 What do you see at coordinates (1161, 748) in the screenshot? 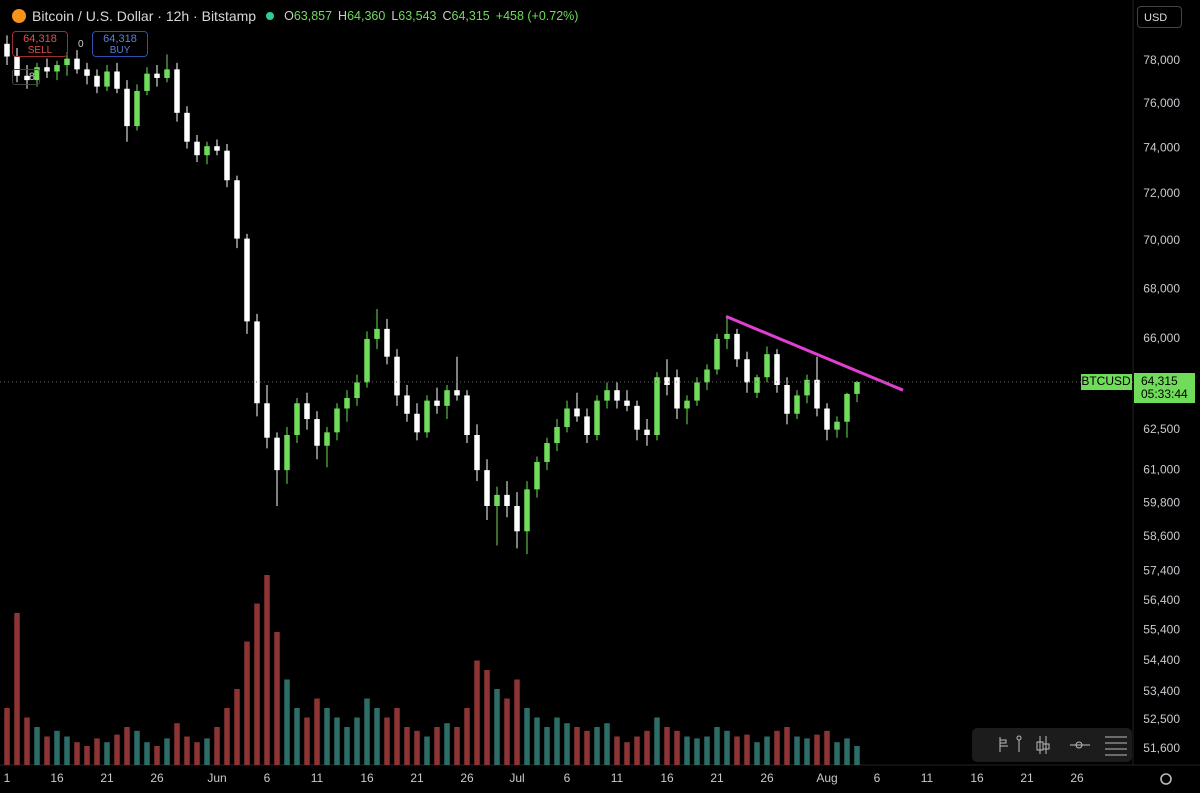
I see `y-tick-label: 51,600` at bounding box center [1161, 748].